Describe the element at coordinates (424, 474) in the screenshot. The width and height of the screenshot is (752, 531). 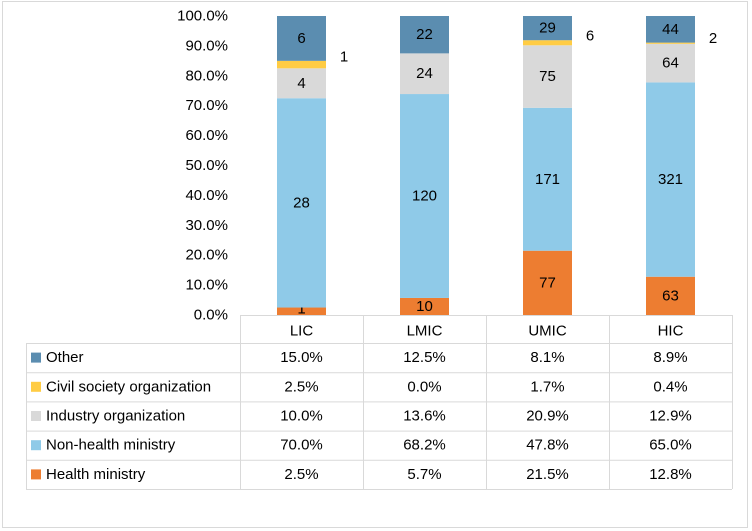
I see `table-cell: 5.7%` at that location.